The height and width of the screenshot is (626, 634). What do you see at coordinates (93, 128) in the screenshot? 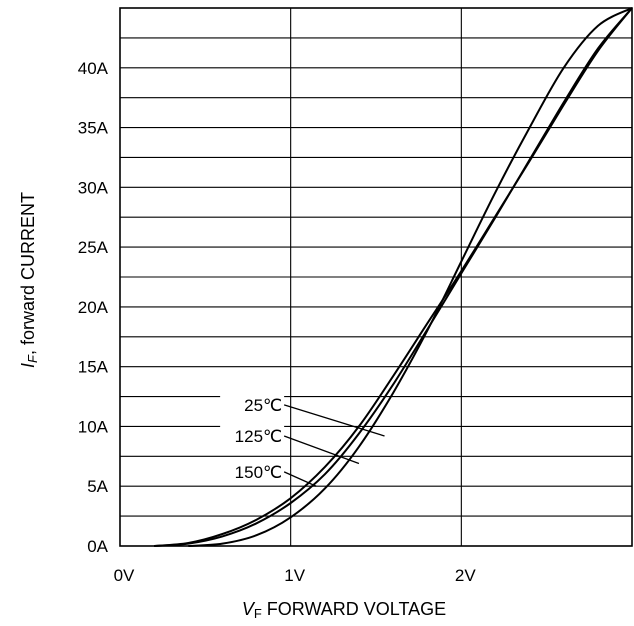
I see `y-tick-label: 35A` at bounding box center [93, 128].